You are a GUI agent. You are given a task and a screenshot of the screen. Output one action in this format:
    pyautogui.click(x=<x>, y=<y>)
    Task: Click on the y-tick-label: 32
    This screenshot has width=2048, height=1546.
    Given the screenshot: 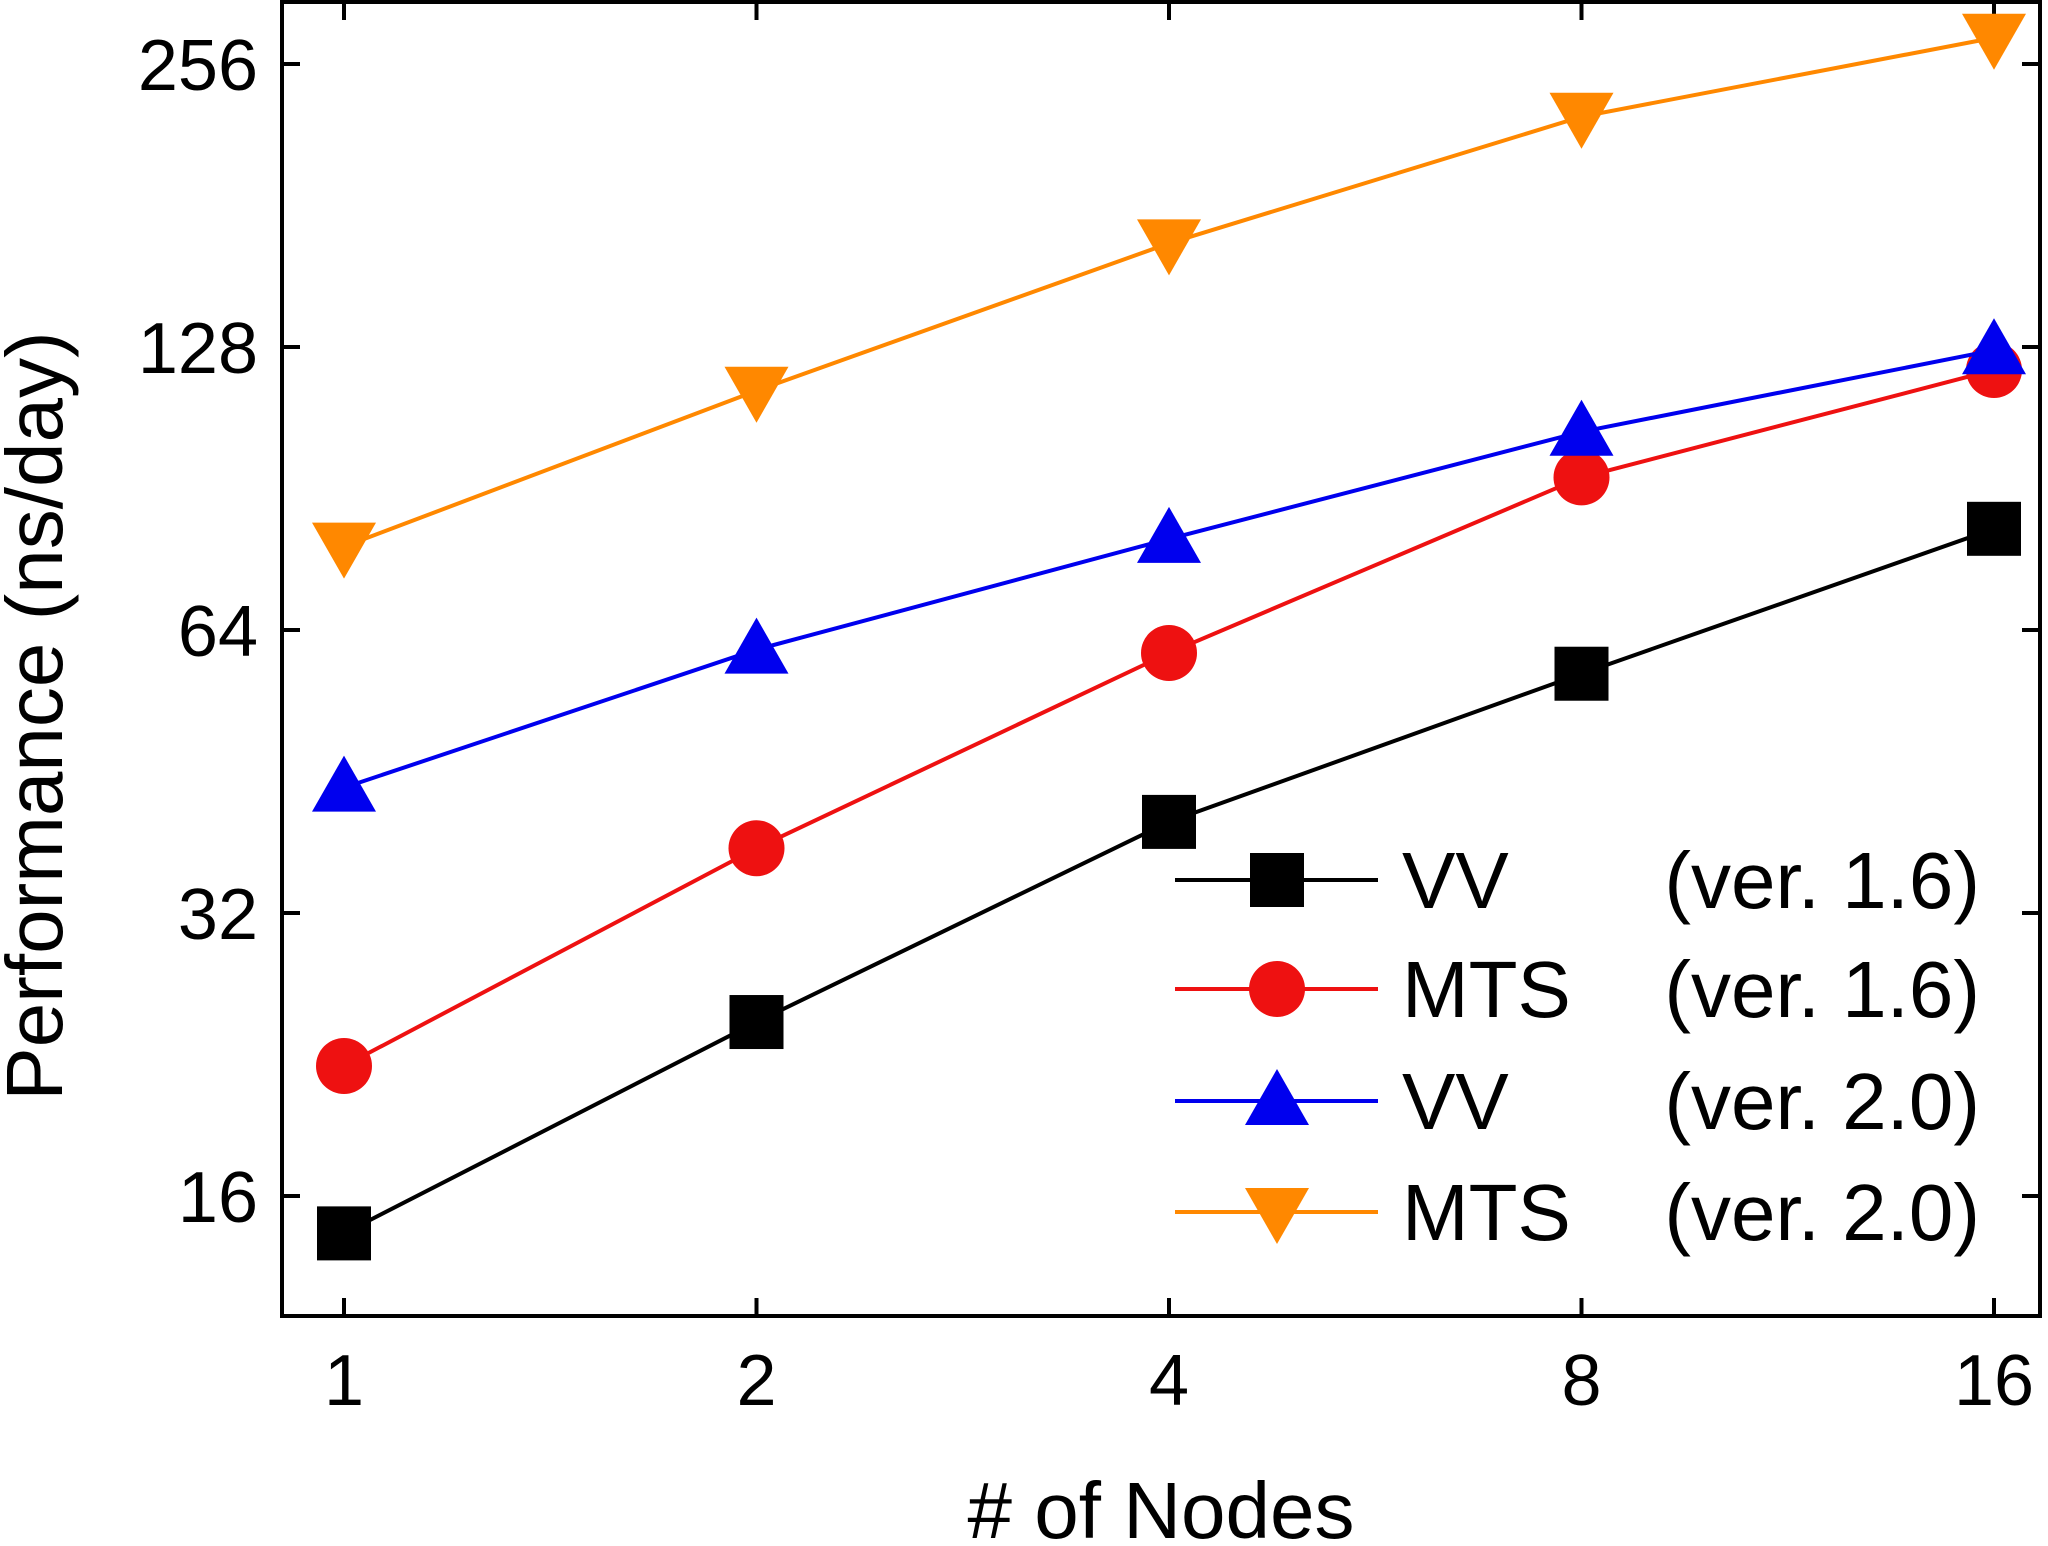 What is the action you would take?
    pyautogui.click(x=218, y=915)
    